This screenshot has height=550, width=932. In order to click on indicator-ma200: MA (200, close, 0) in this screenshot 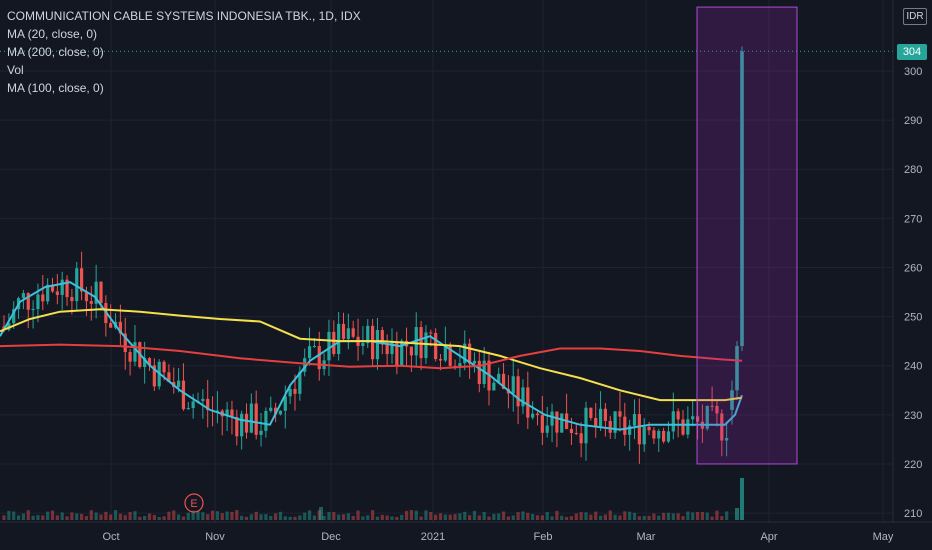, I will do `click(55, 52)`.